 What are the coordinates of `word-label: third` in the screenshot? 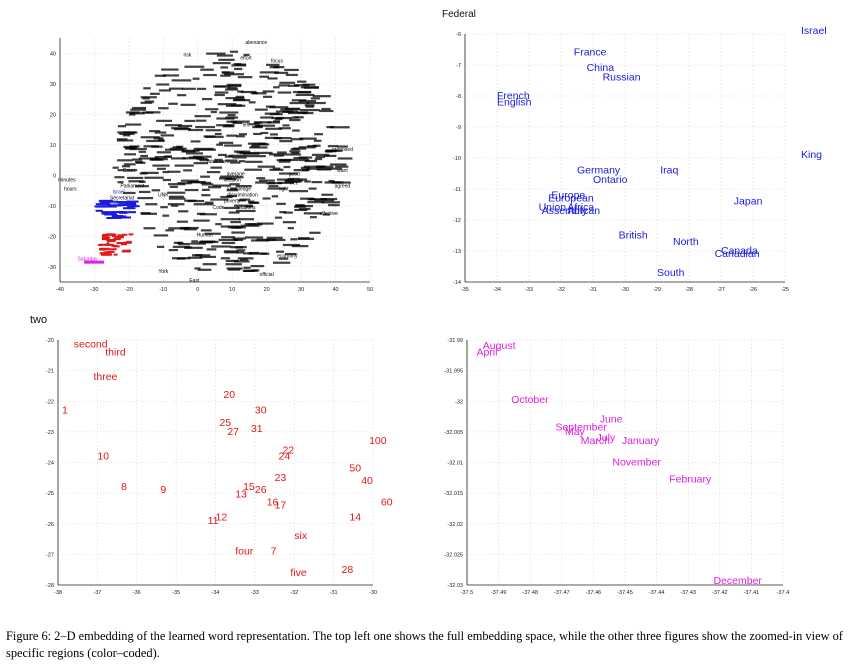 It's located at (115, 352).